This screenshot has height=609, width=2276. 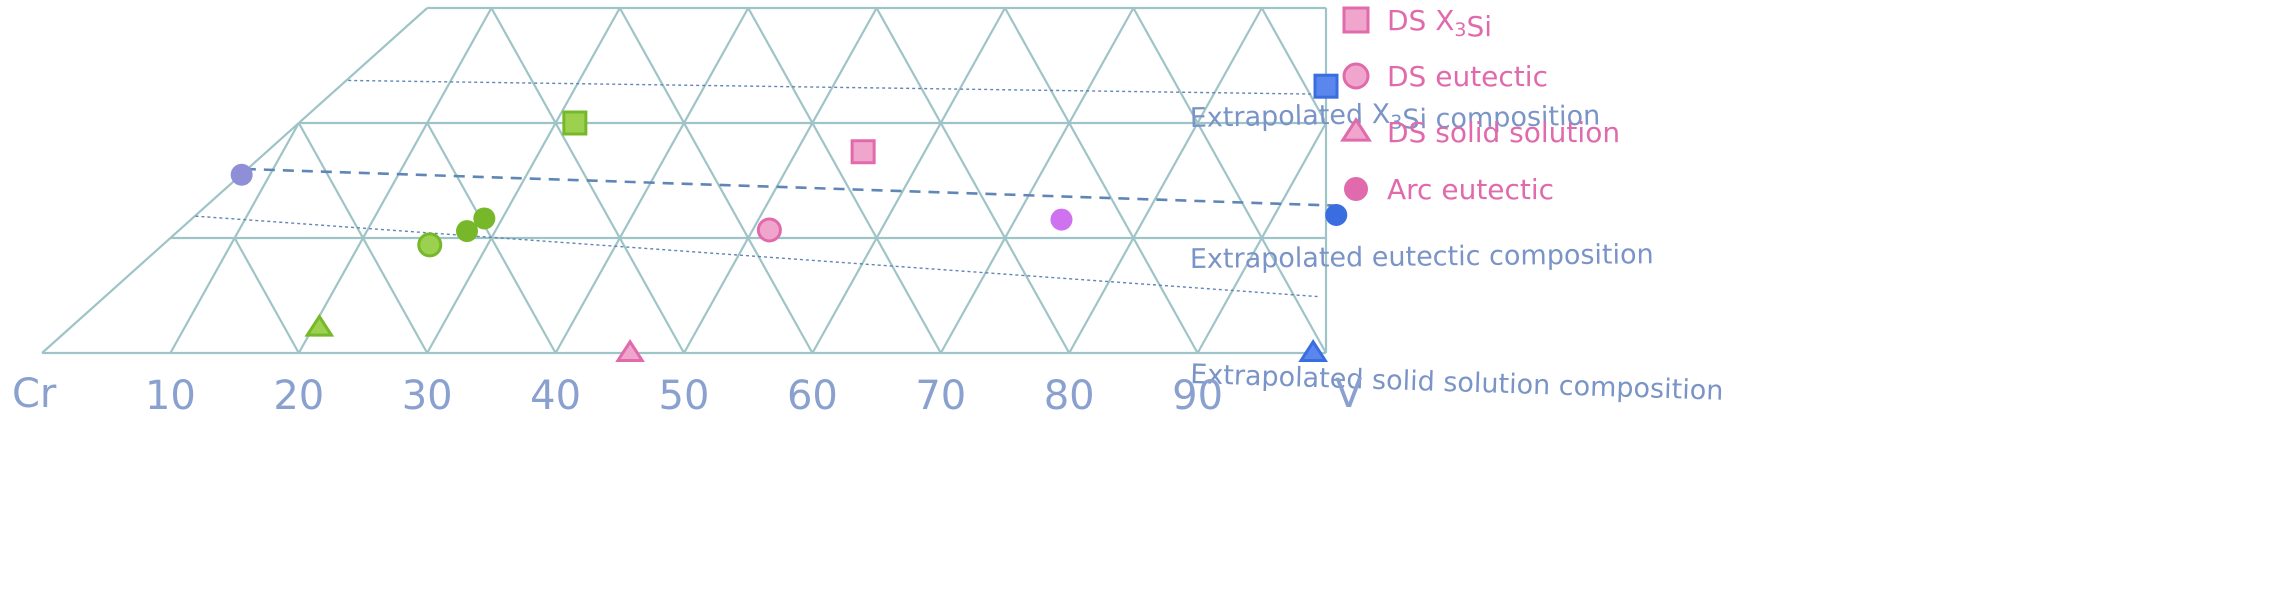 I want to click on x-tick-label: 50, so click(x=684, y=396).